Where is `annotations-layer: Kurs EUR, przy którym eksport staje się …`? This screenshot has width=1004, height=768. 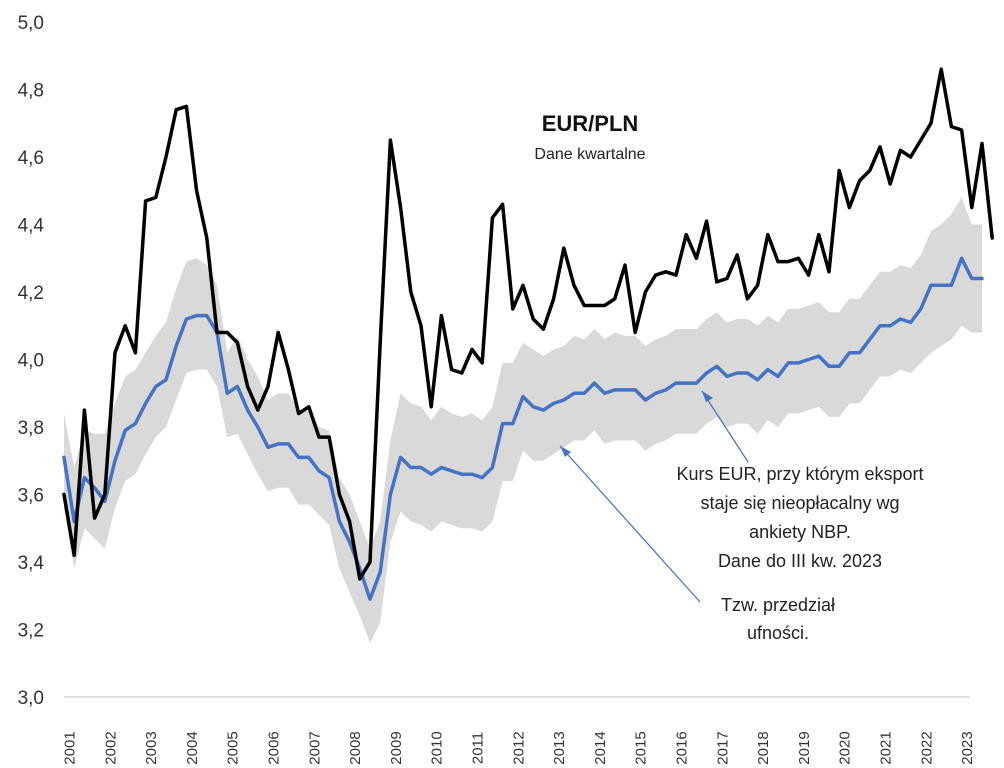 annotations-layer: Kurs EUR, przy którym eksport staje się … is located at coordinates (741, 516).